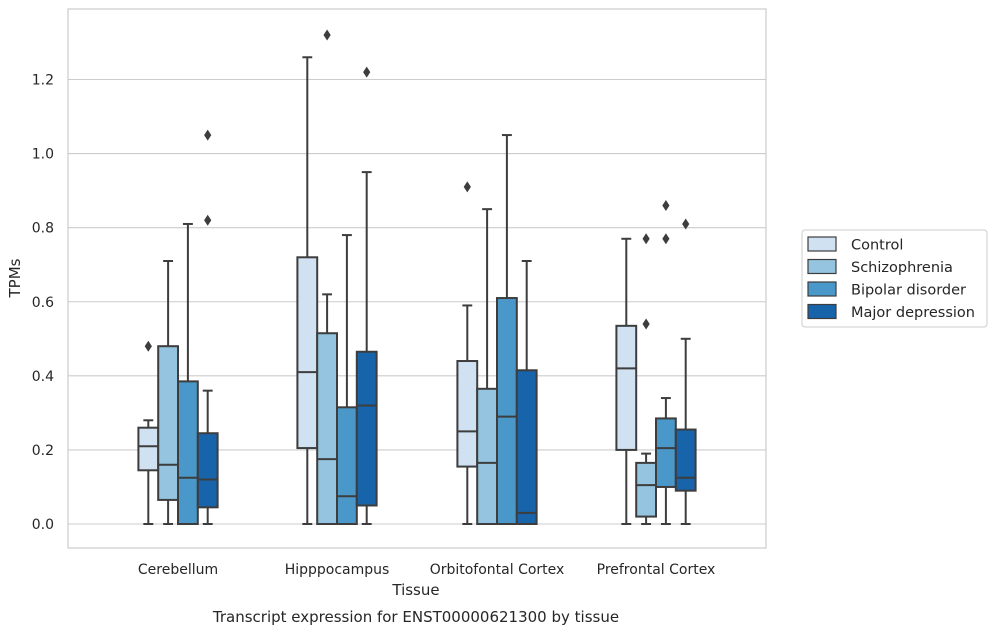 The height and width of the screenshot is (634, 997). What do you see at coordinates (656, 570) in the screenshot?
I see `x-tick-label: Prefrontal Cortex` at bounding box center [656, 570].